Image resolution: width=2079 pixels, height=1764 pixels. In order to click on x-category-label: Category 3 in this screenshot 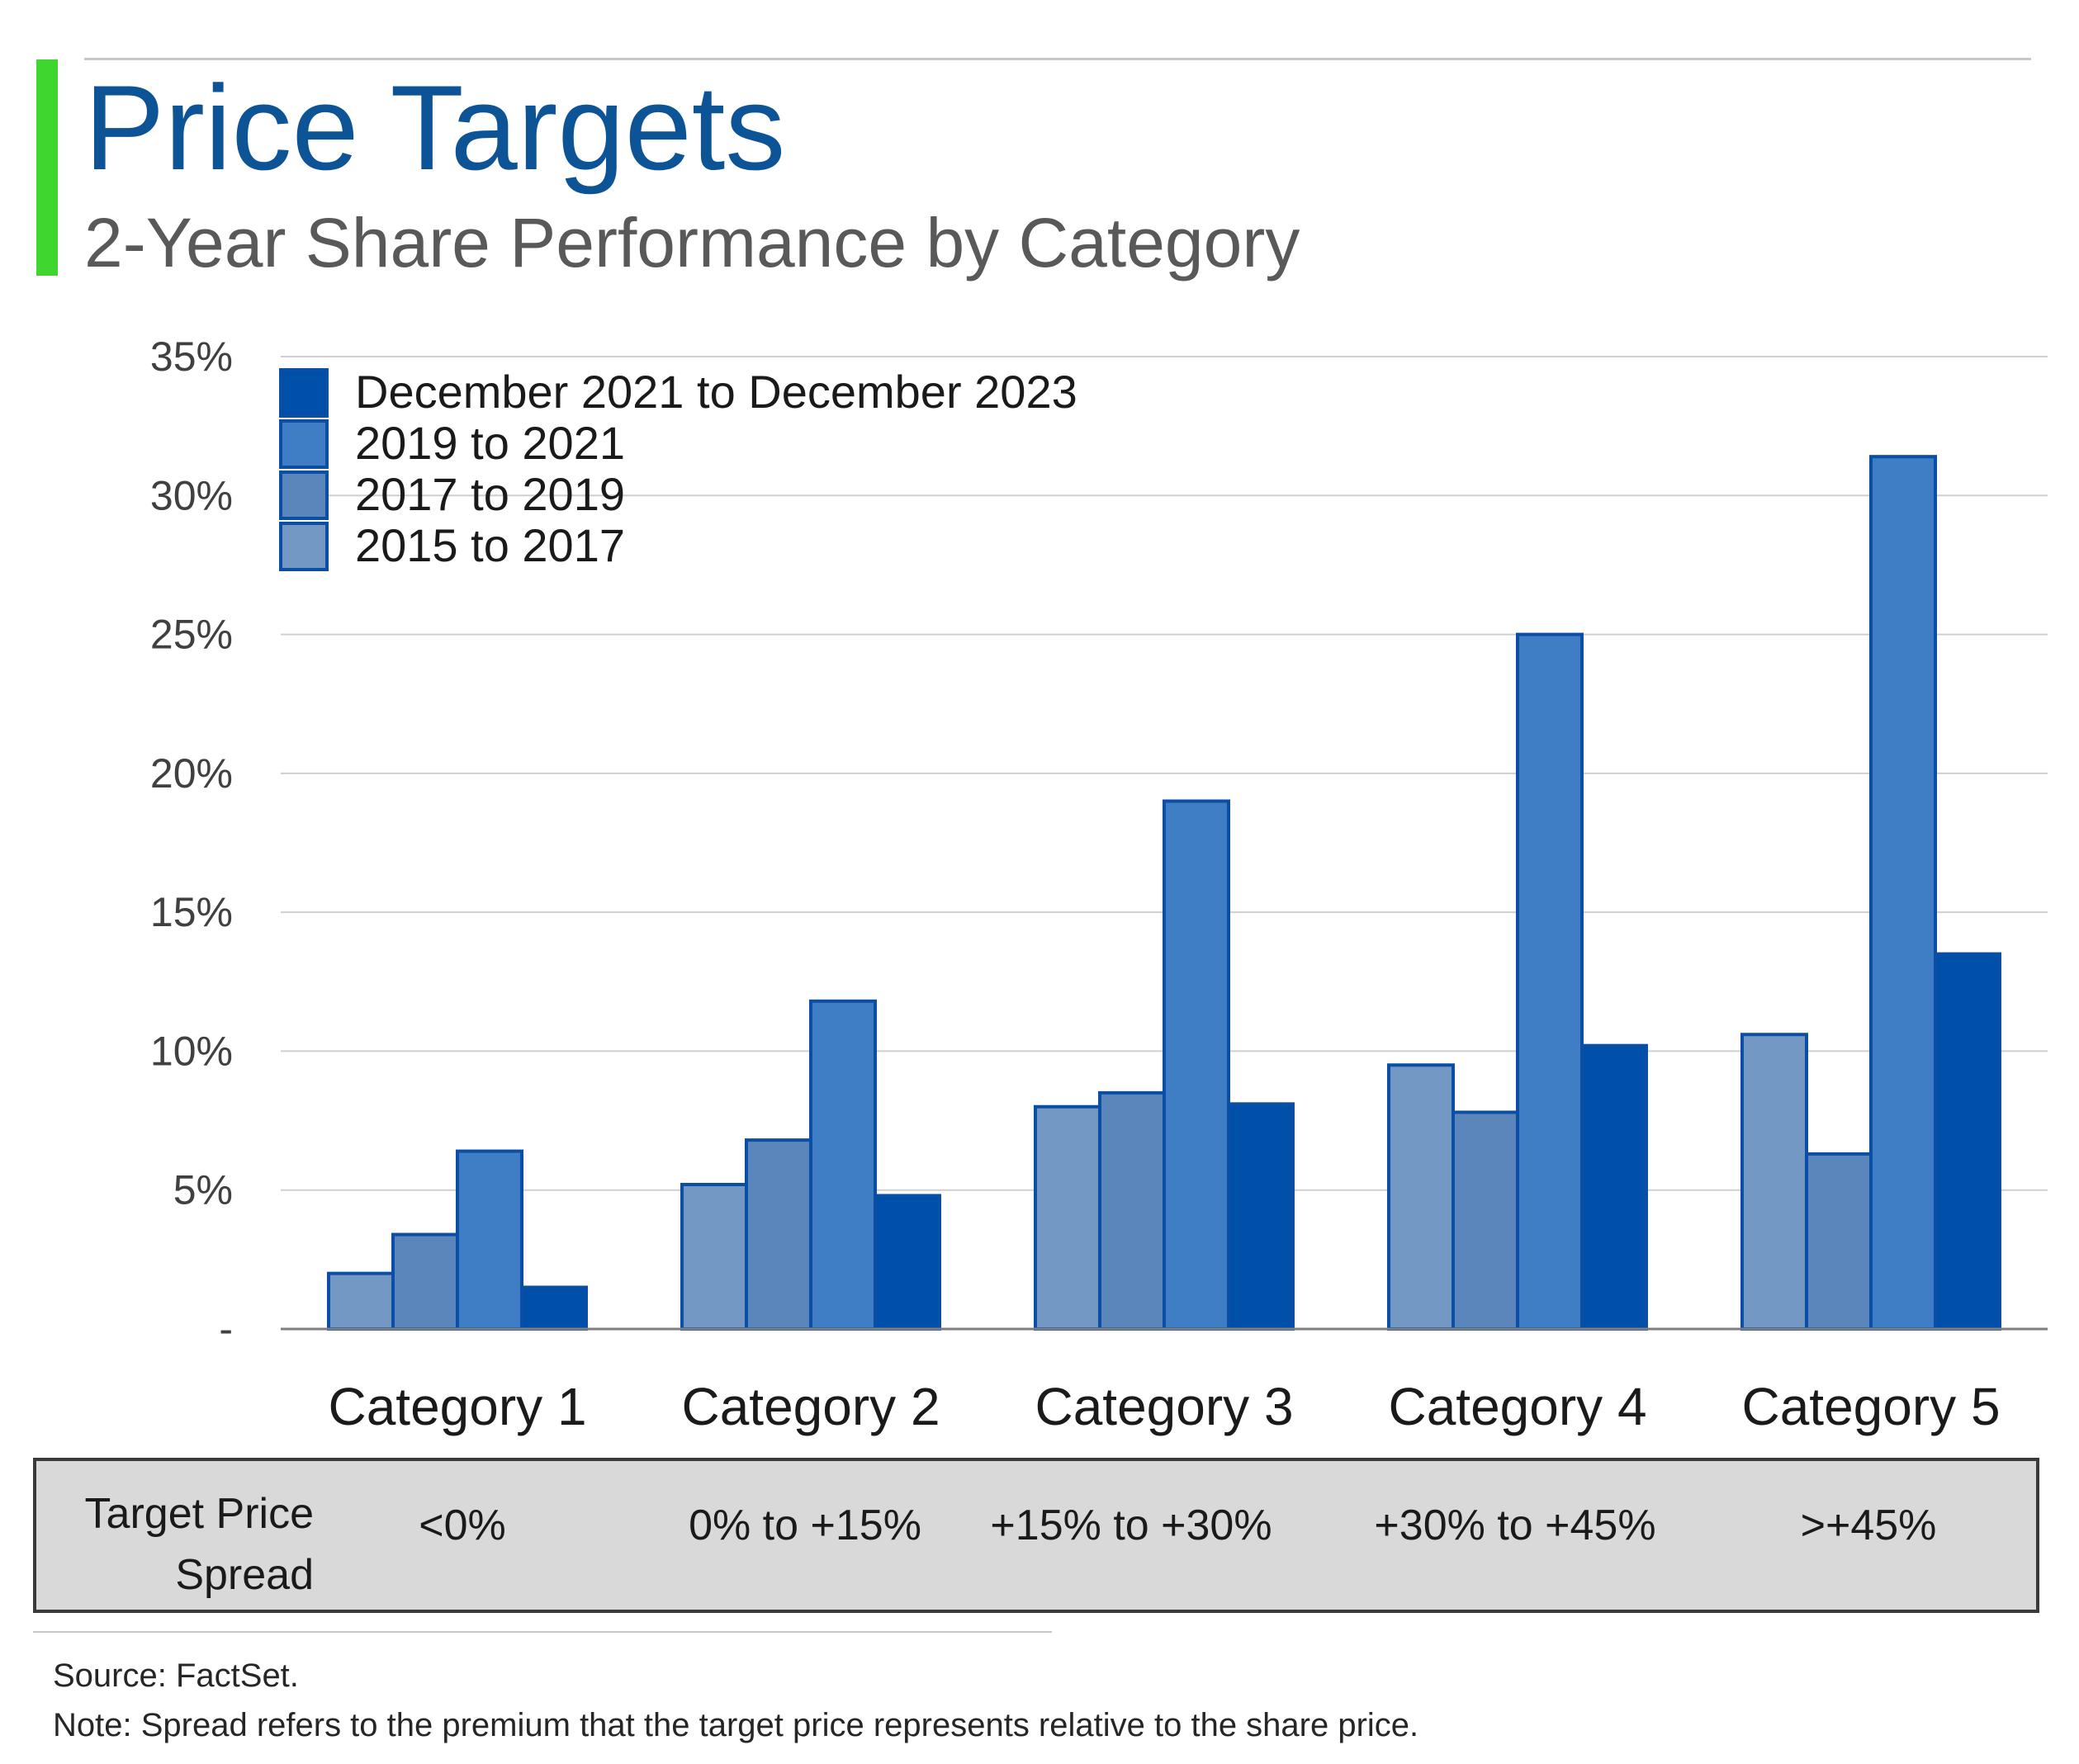, I will do `click(1164, 1407)`.